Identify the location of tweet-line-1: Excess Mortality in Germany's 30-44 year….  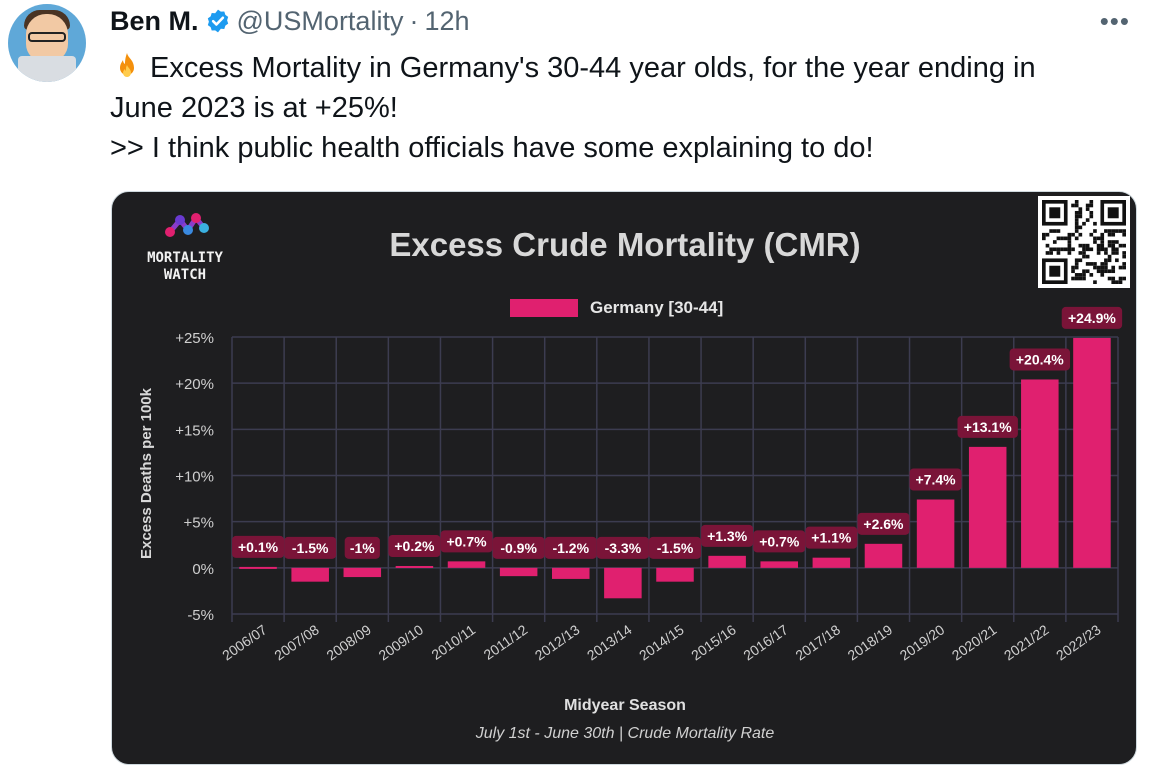
(593, 68).